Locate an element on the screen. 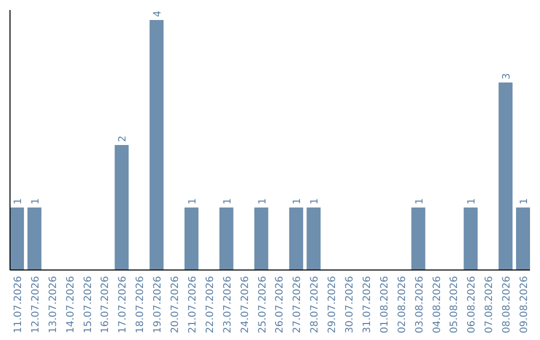 Image resolution: width=540 pixels, height=340 pixels. data-label: 2 is located at coordinates (123, 139).